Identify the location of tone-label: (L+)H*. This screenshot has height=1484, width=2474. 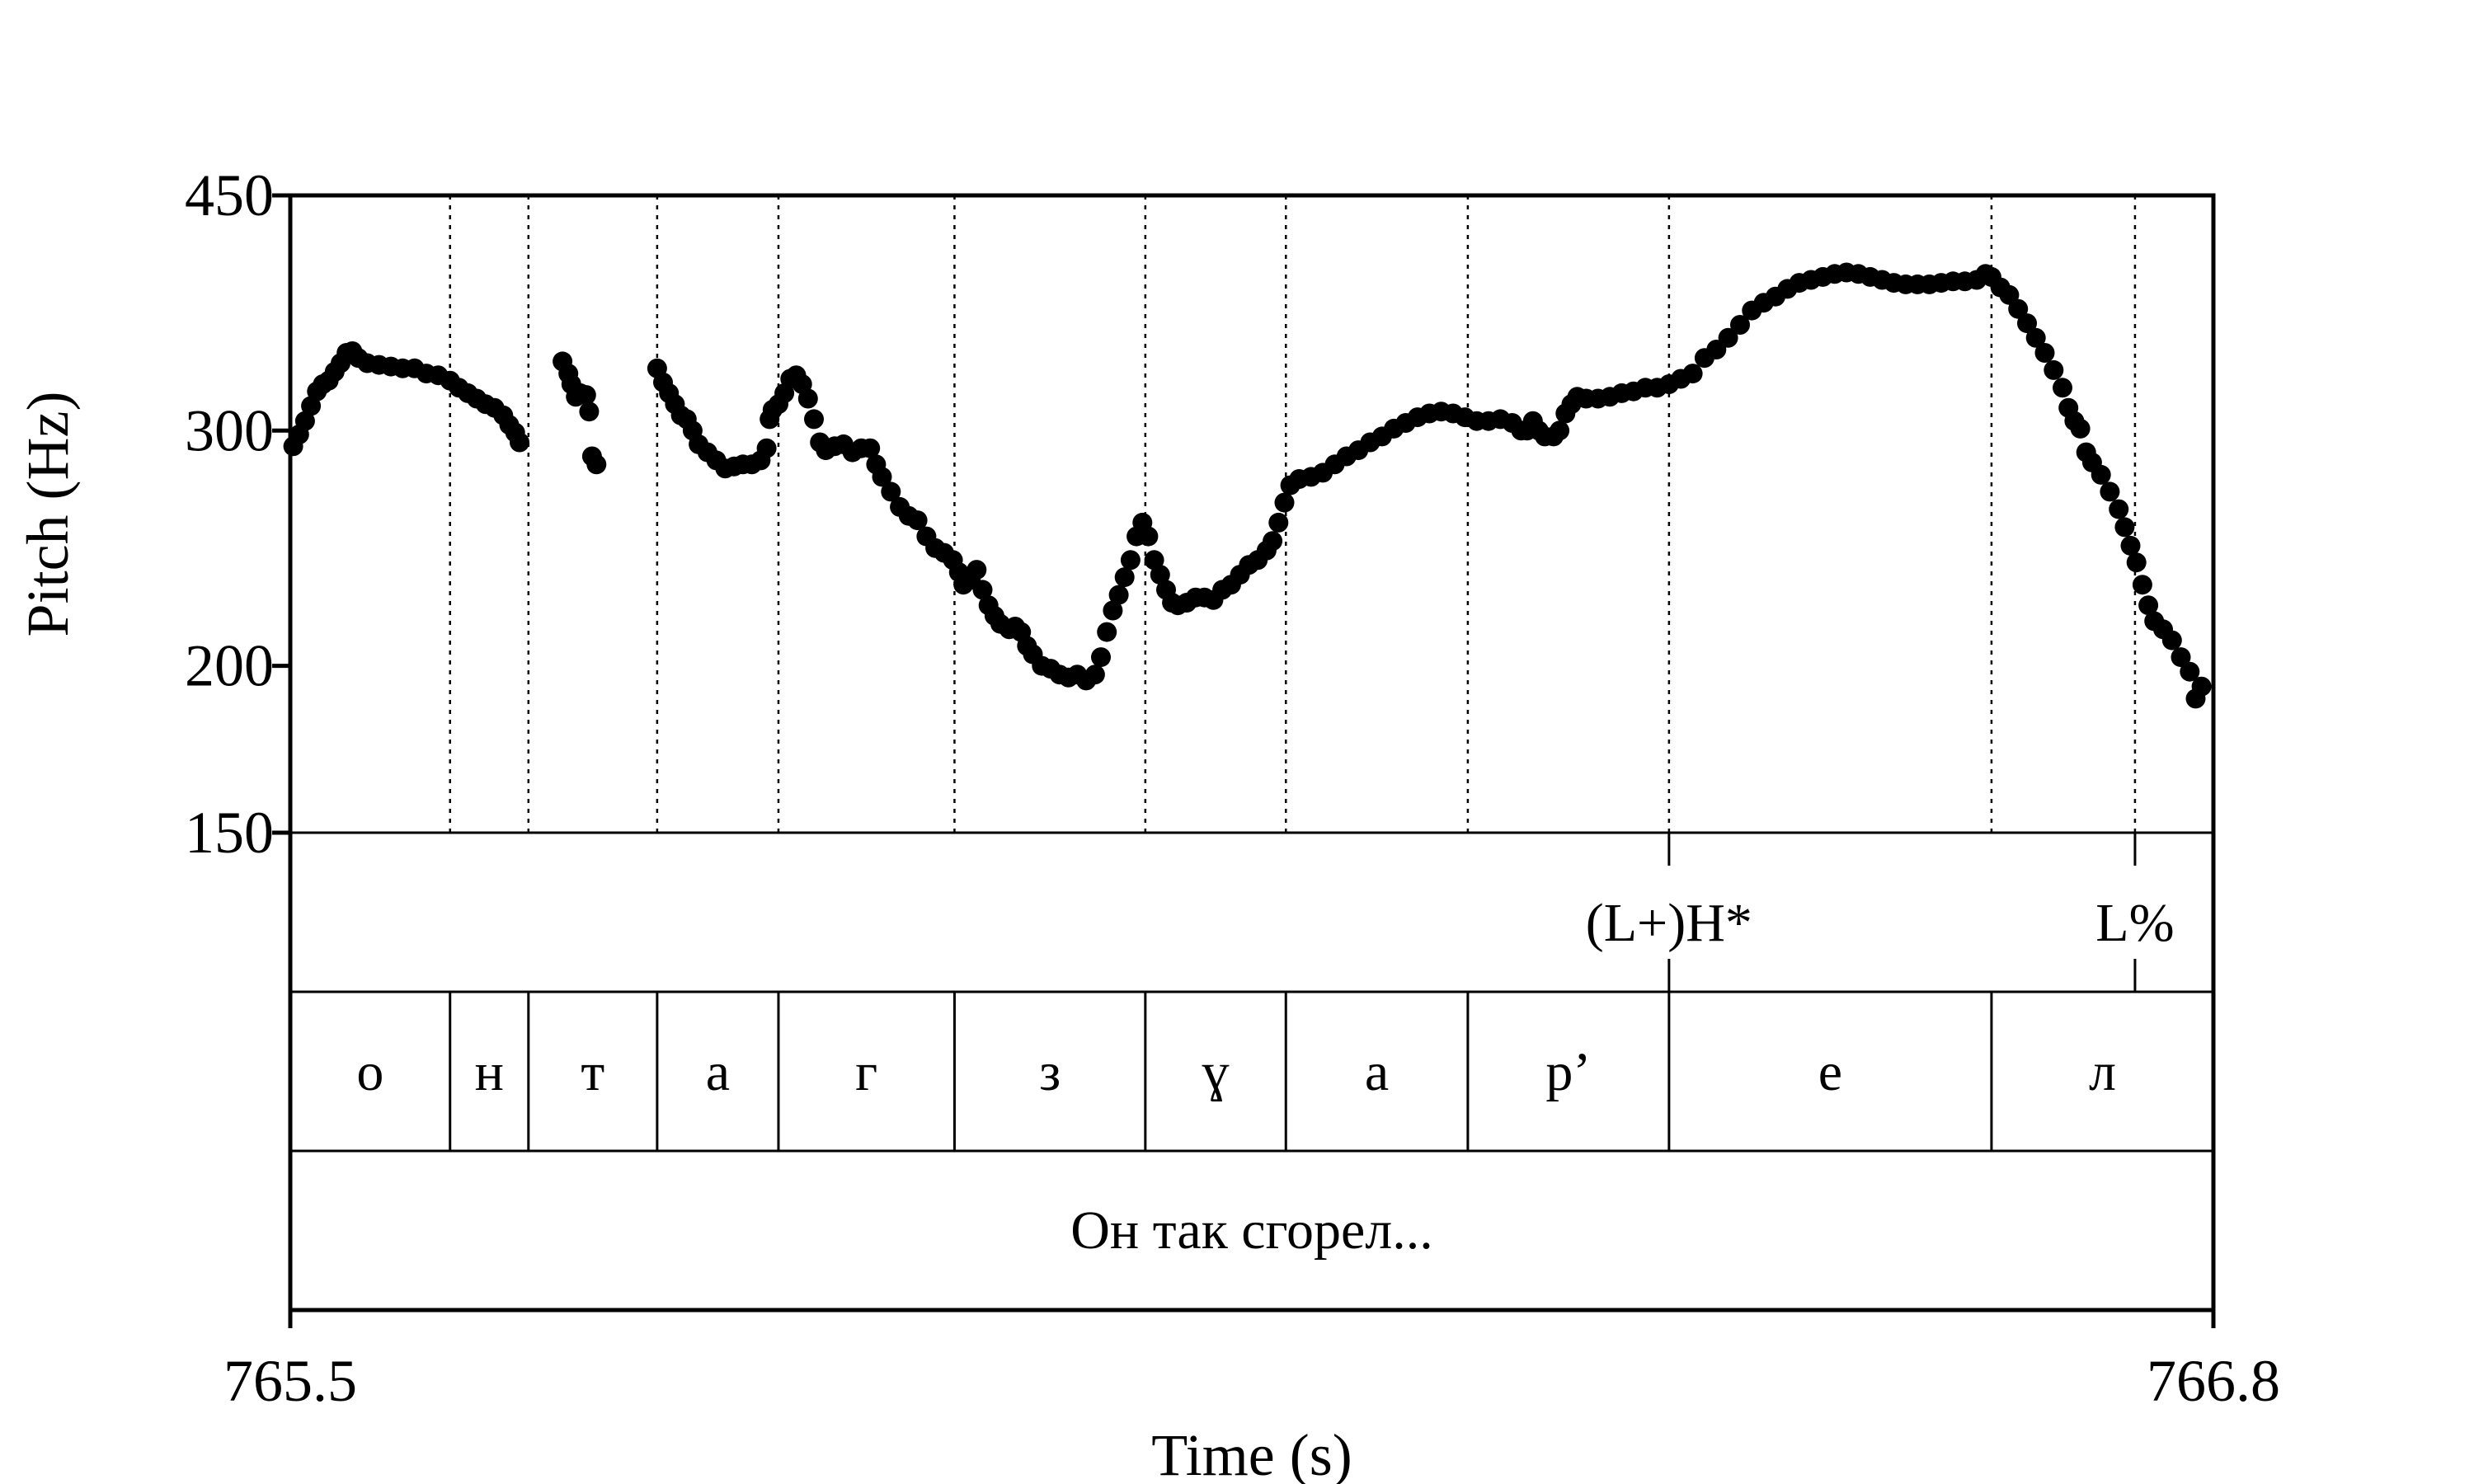
(1669, 923).